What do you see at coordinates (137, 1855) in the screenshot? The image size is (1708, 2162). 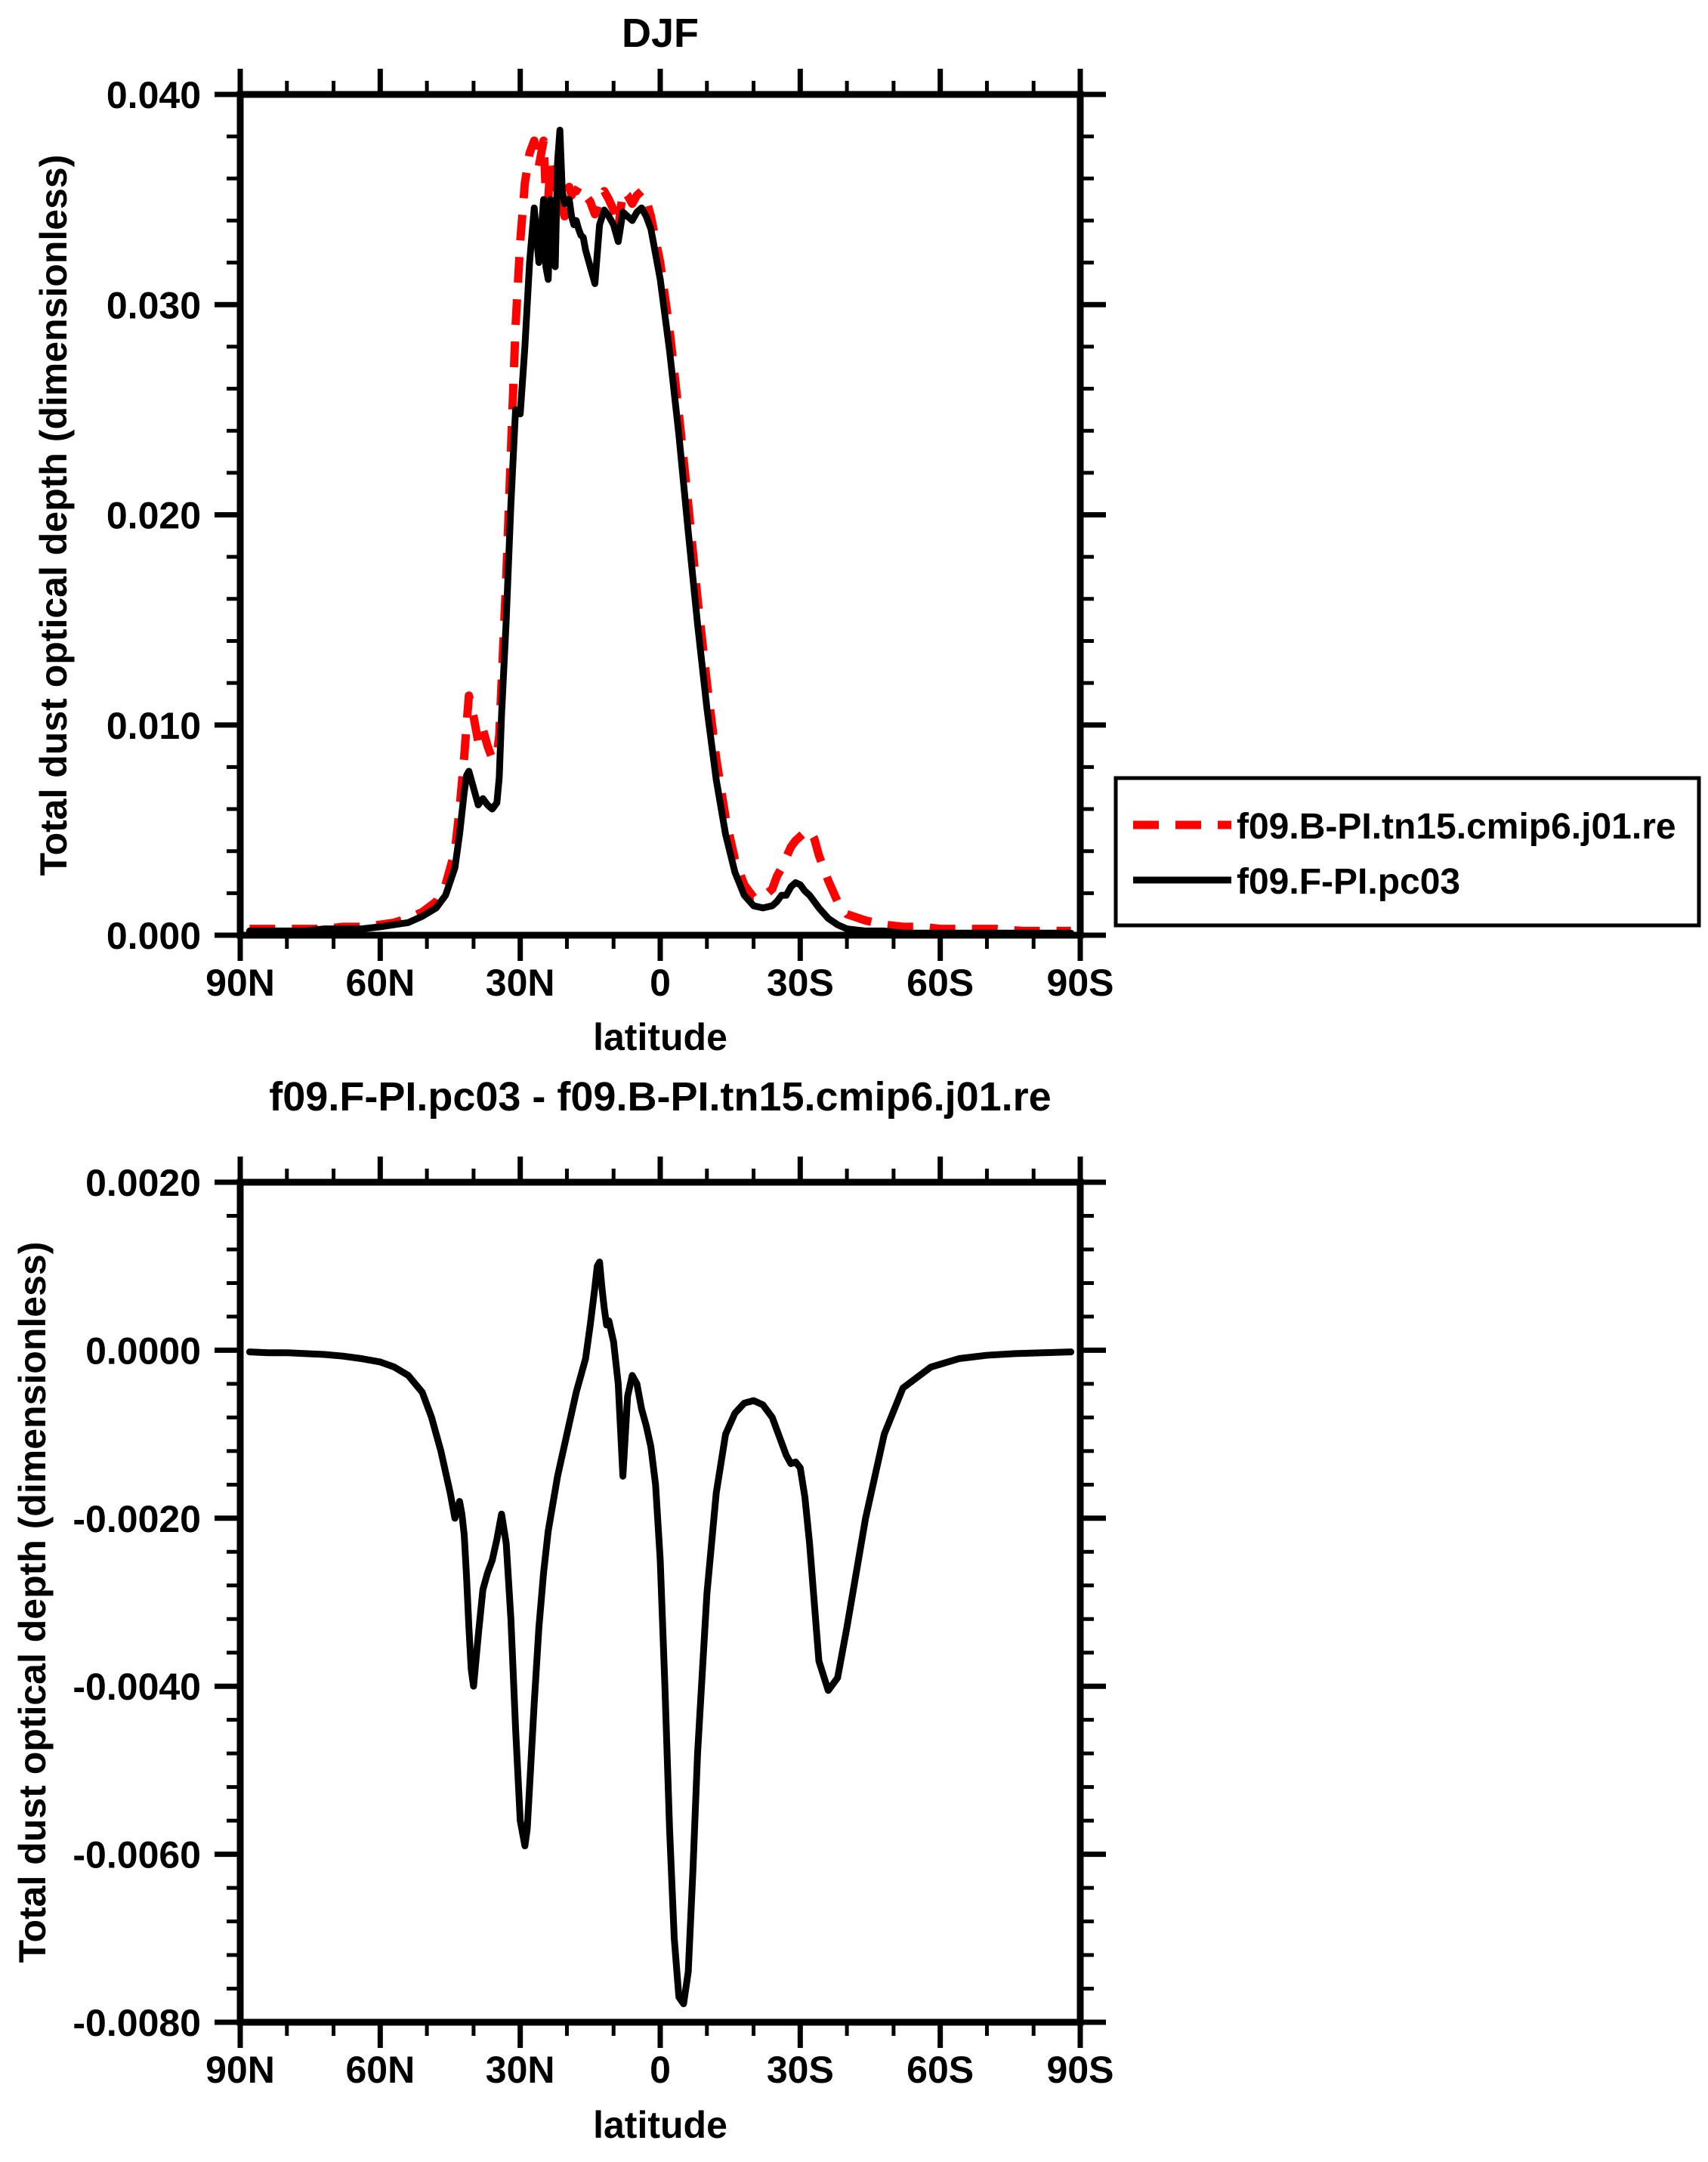 I see `y-tick-label: -0.0060` at bounding box center [137, 1855].